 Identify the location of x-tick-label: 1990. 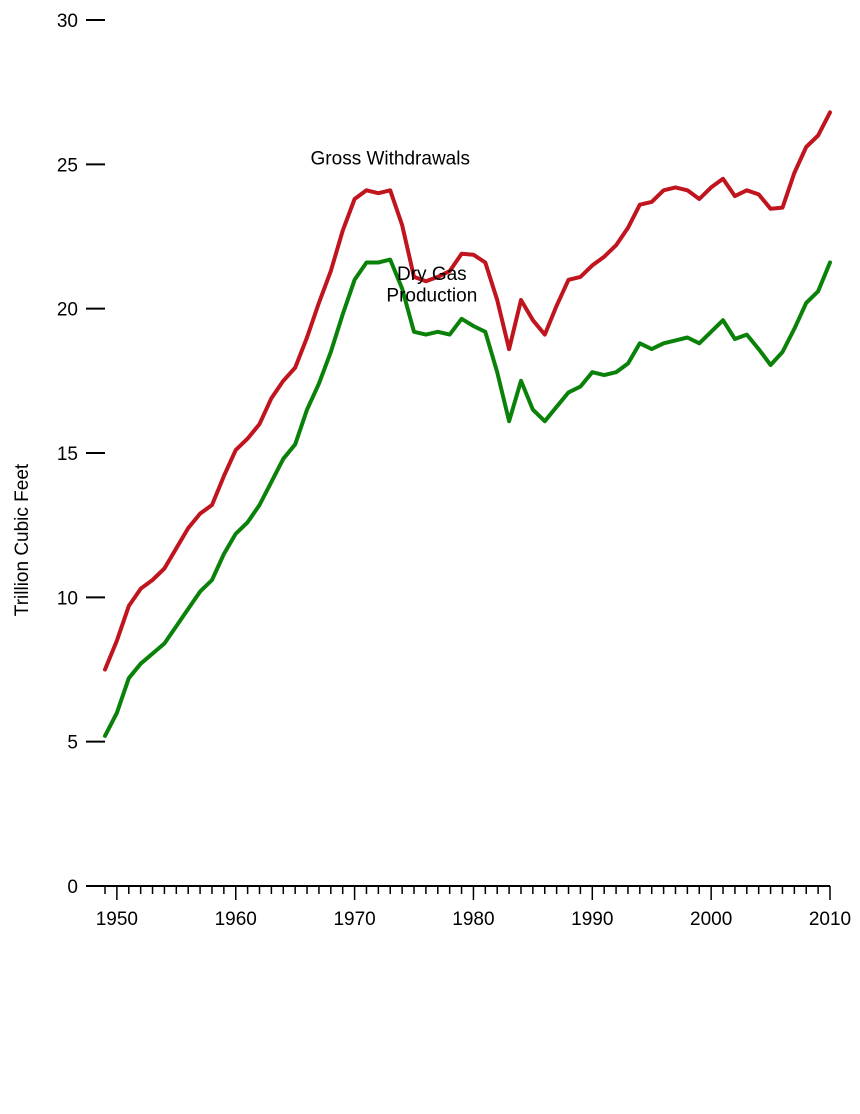
(592, 919).